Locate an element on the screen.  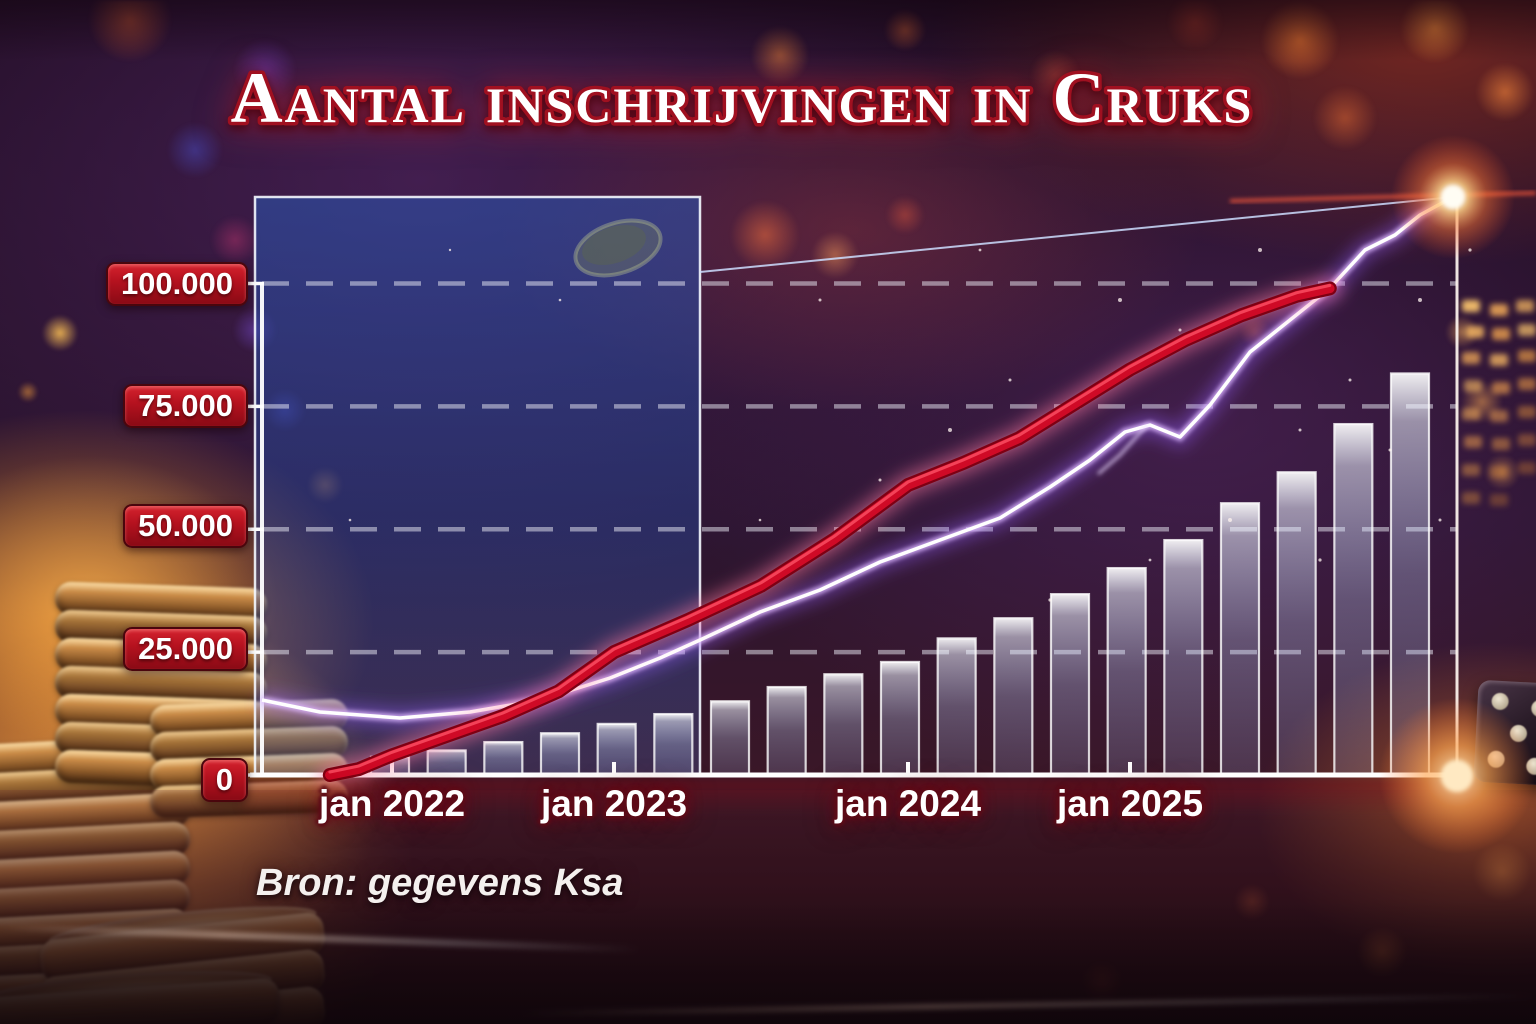
y-axis-label-75000: 75.000 is located at coordinates (185, 406).